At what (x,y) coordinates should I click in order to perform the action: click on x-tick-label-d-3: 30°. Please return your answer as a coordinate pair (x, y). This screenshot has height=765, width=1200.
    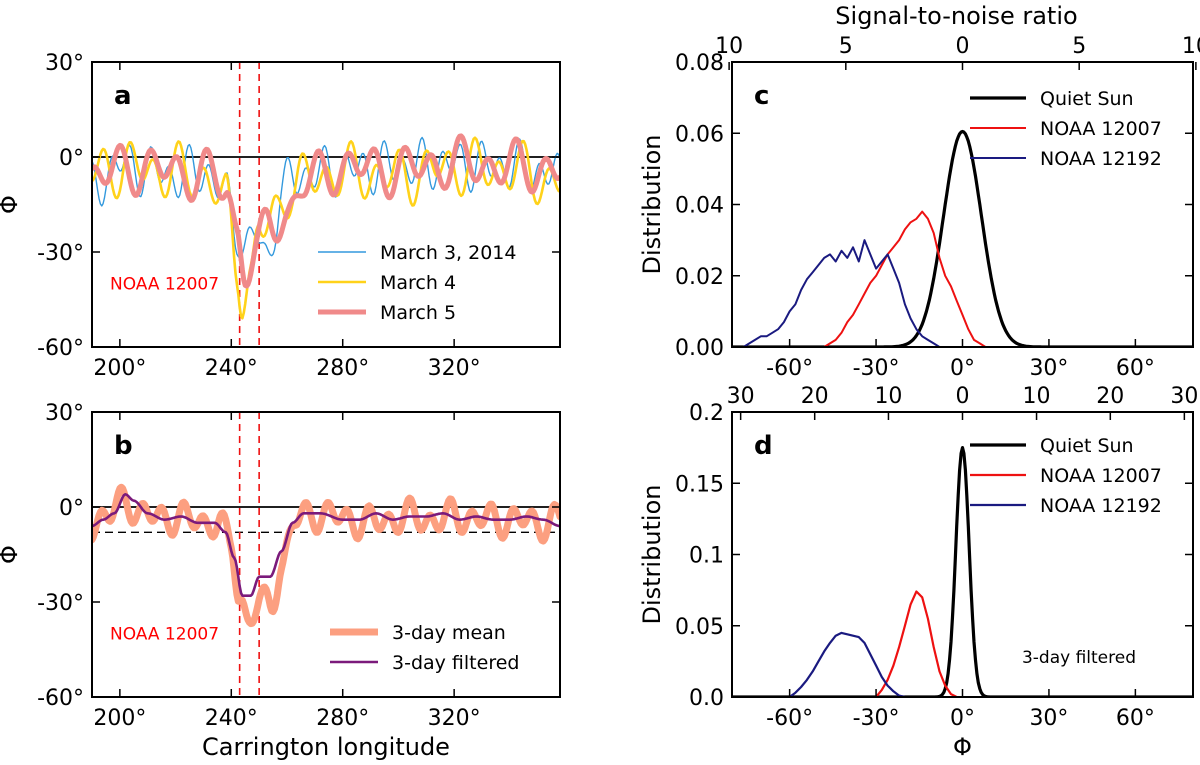
    Looking at the image, I should click on (1048, 718).